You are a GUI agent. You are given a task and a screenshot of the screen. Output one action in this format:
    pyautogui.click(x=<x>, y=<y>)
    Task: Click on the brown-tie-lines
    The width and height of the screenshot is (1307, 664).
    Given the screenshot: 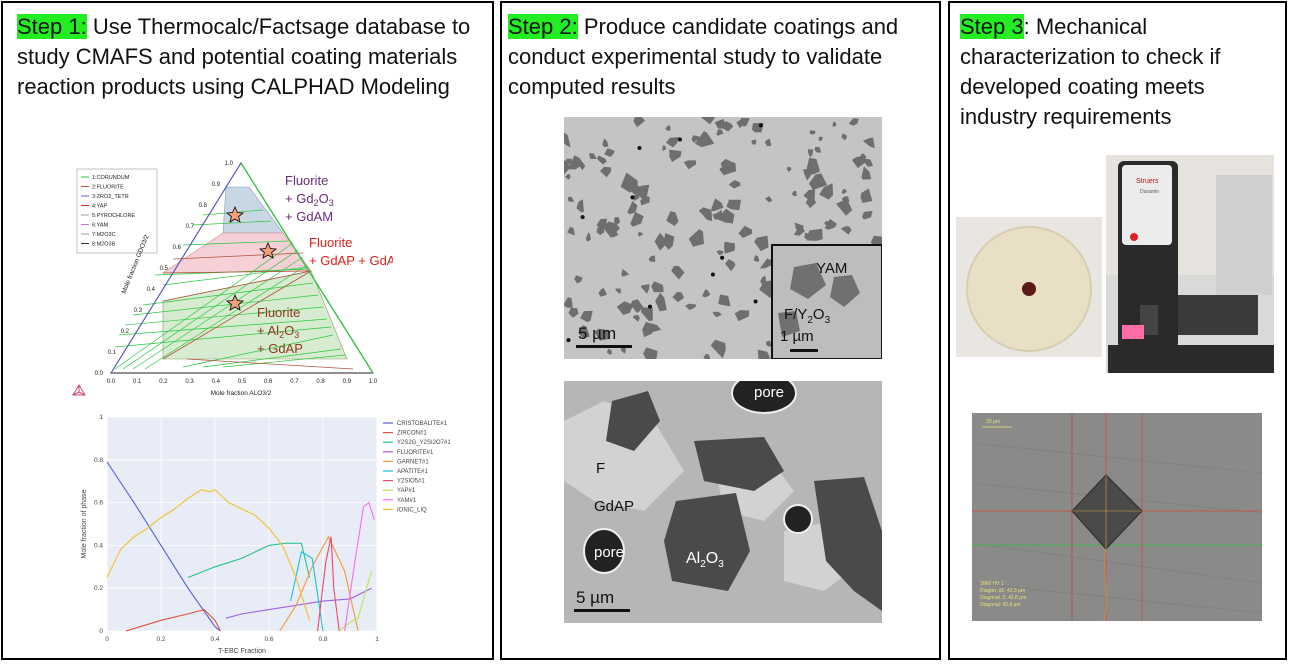 What is the action you would take?
    pyautogui.click(x=258, y=311)
    